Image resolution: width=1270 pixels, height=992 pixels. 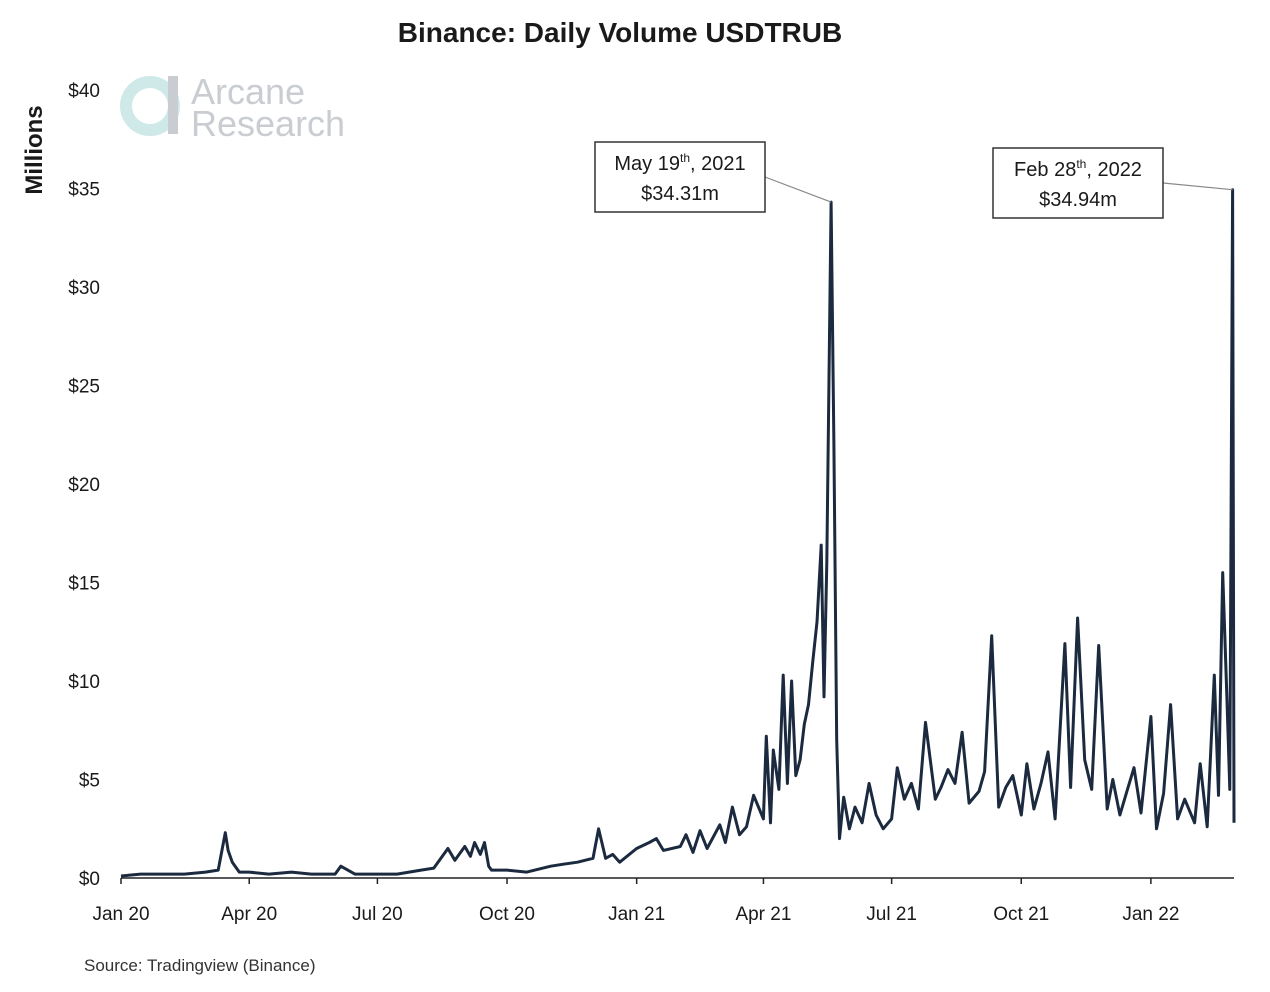 What do you see at coordinates (1150, 914) in the screenshot?
I see `x-tick-label: Jan 22` at bounding box center [1150, 914].